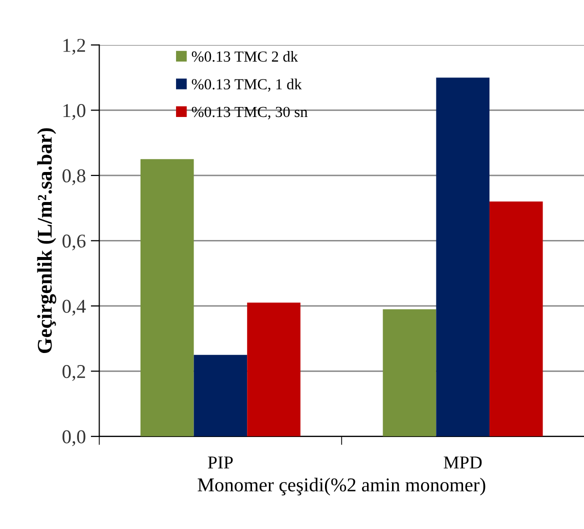  Describe the element at coordinates (342, 487) in the screenshot. I see `x-axis-title: Monomer çeşidi(%2 amin monomer)` at that location.